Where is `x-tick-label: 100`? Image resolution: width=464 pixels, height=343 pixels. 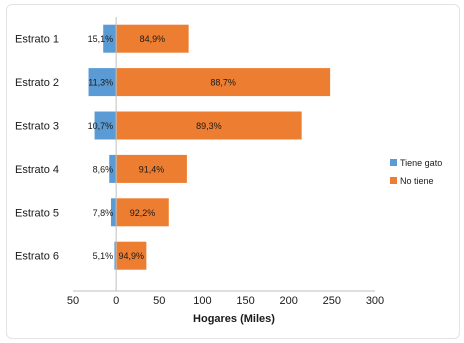
x-tick-label: 100 is located at coordinates (202, 301).